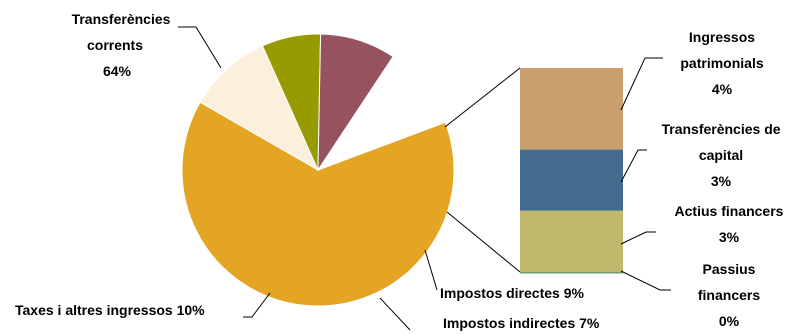 The height and width of the screenshot is (334, 805). Describe the element at coordinates (722, 89) in the screenshot. I see `label-ingressos-patrimonials-pct: 4%` at that location.